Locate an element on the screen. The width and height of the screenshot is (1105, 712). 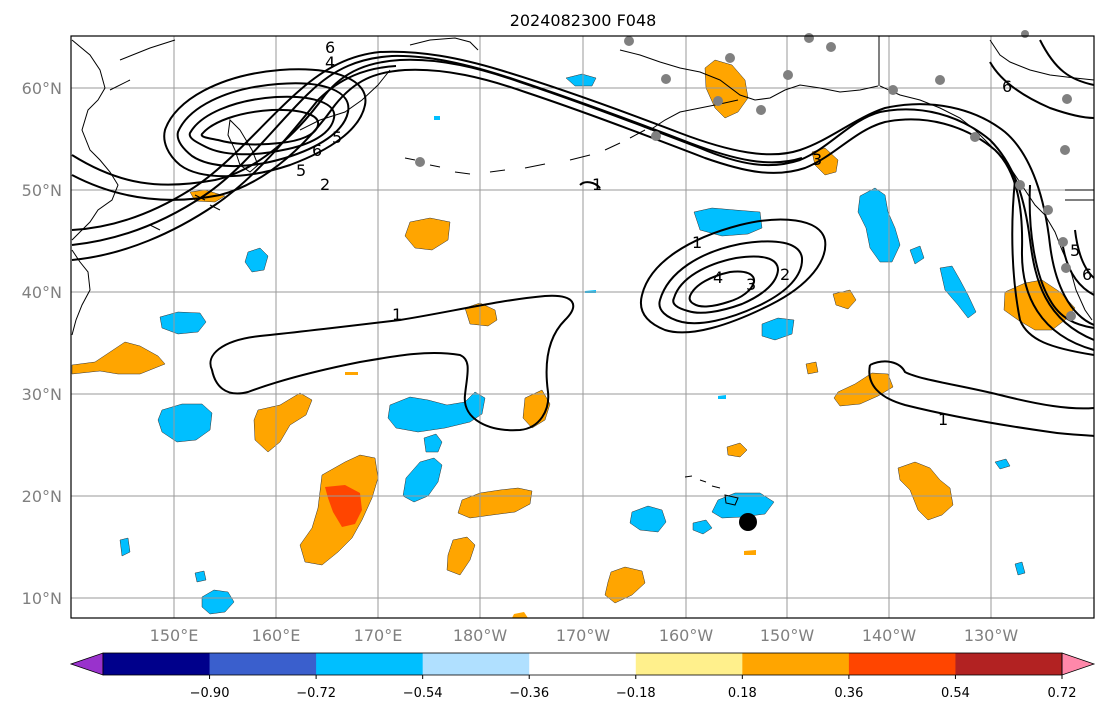
colorbar-tick-label: −0.72 is located at coordinates (316, 693).